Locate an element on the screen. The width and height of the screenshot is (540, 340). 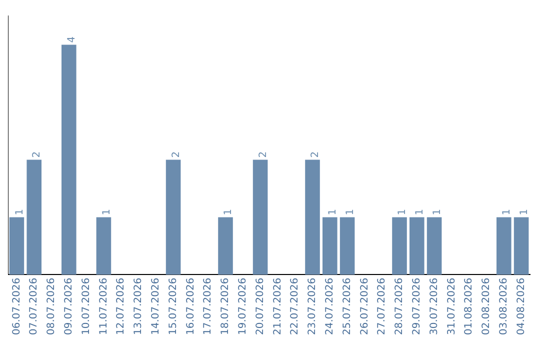
x-tick-label: 20.07.2026 is located at coordinates (260, 307).